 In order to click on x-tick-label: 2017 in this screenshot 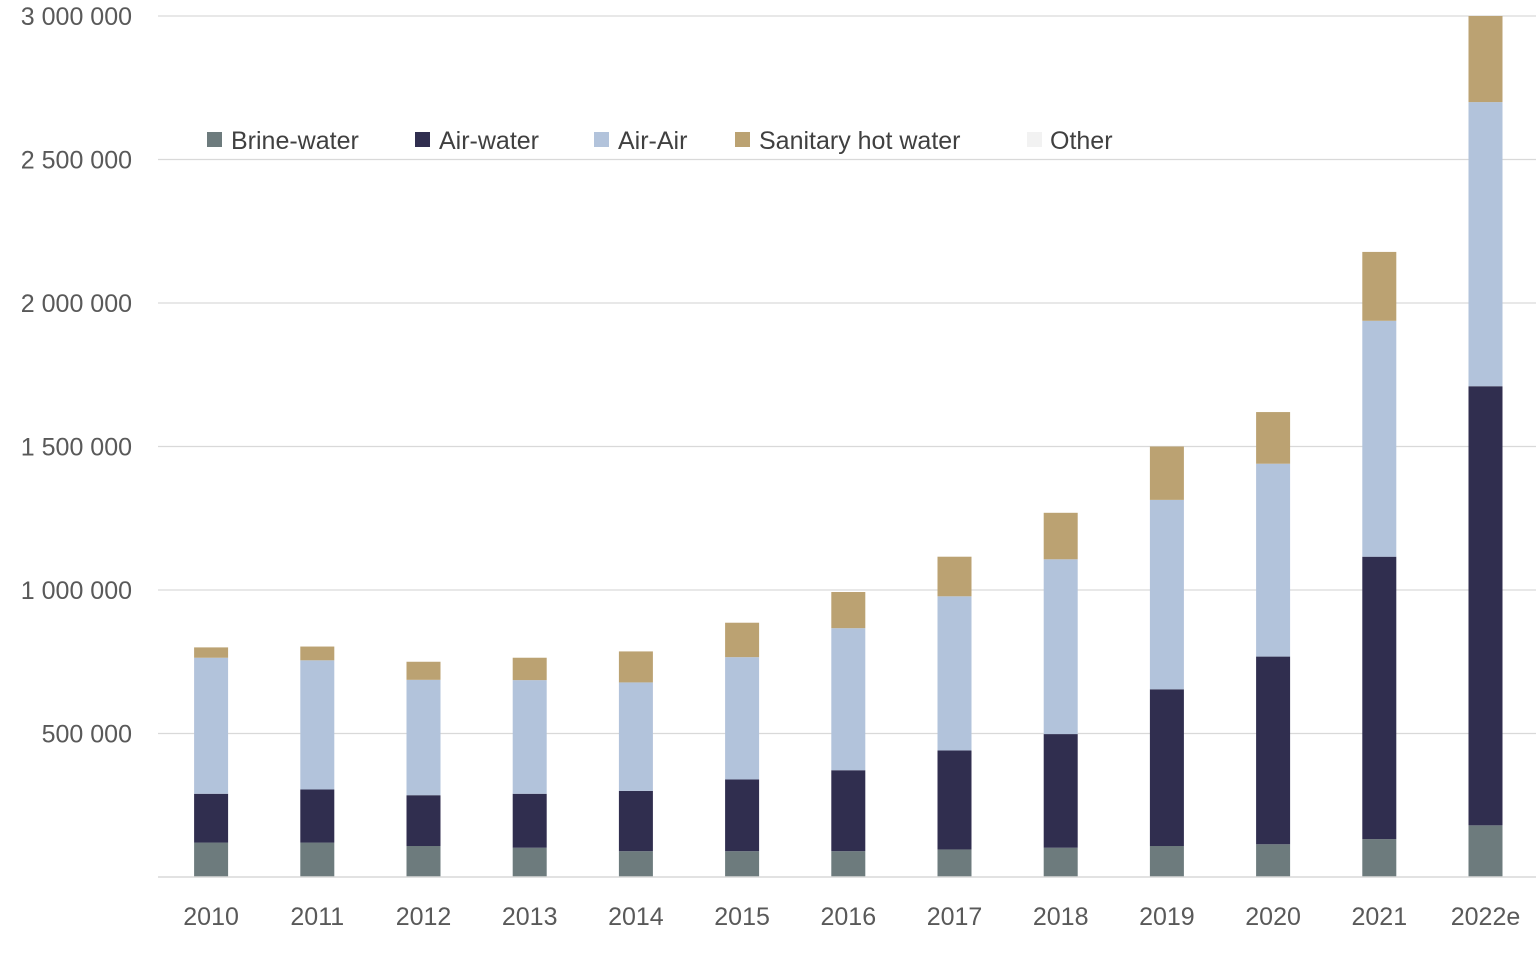, I will do `click(955, 917)`.